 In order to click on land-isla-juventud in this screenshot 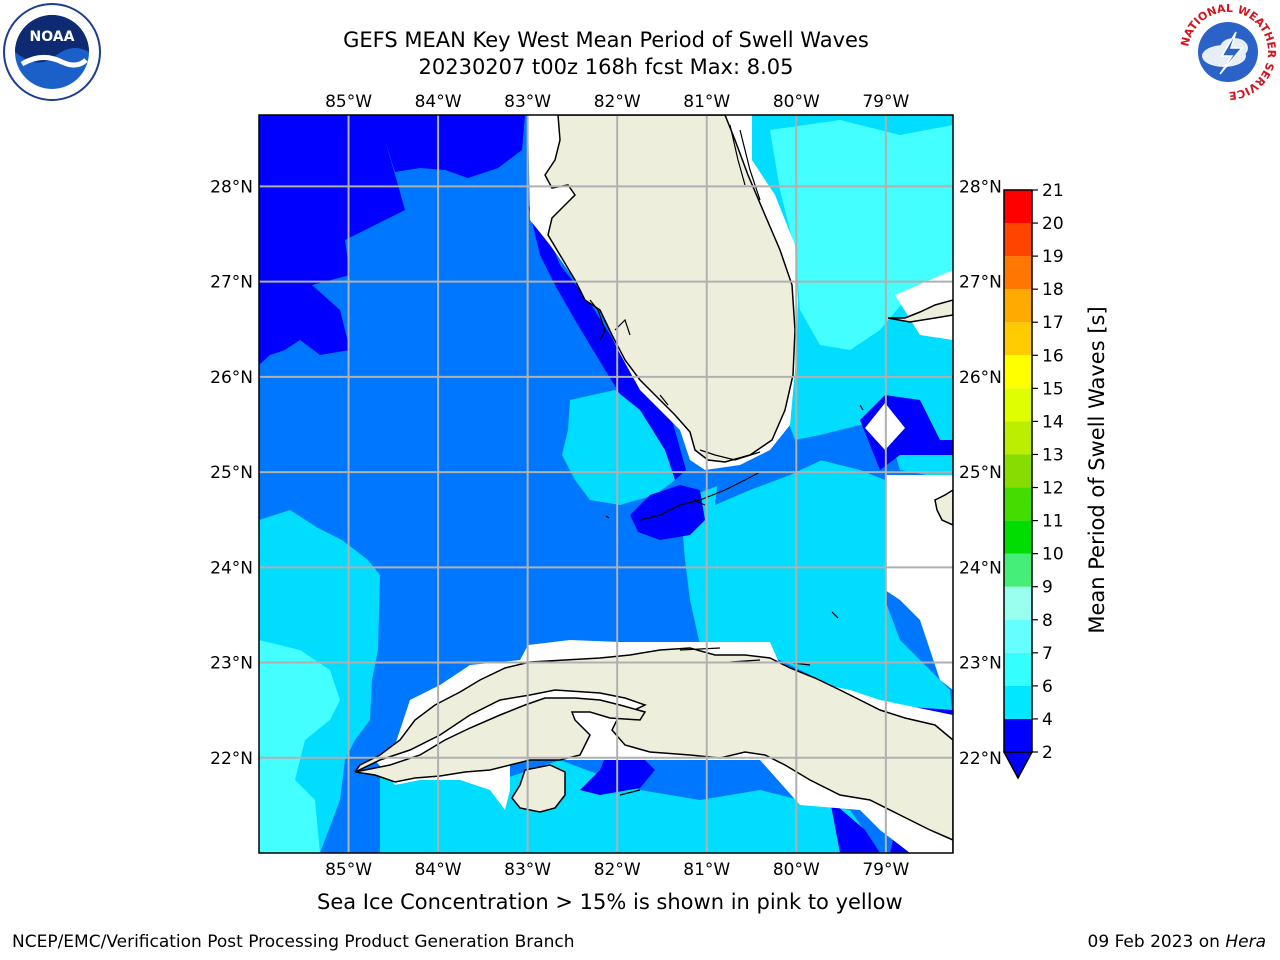, I will do `click(538, 788)`.